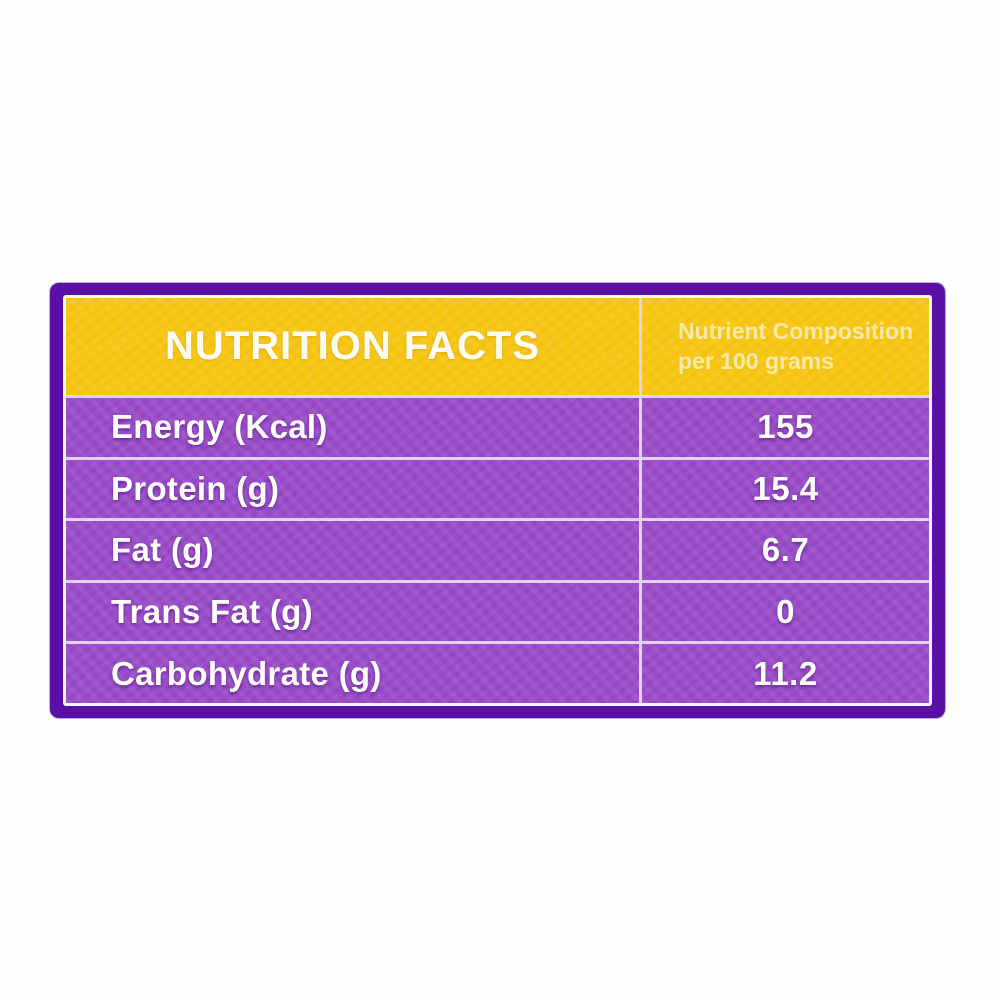 Image resolution: width=1000 pixels, height=1000 pixels. I want to click on table-header-title-cell: NUTRITION FACTS, so click(353, 346).